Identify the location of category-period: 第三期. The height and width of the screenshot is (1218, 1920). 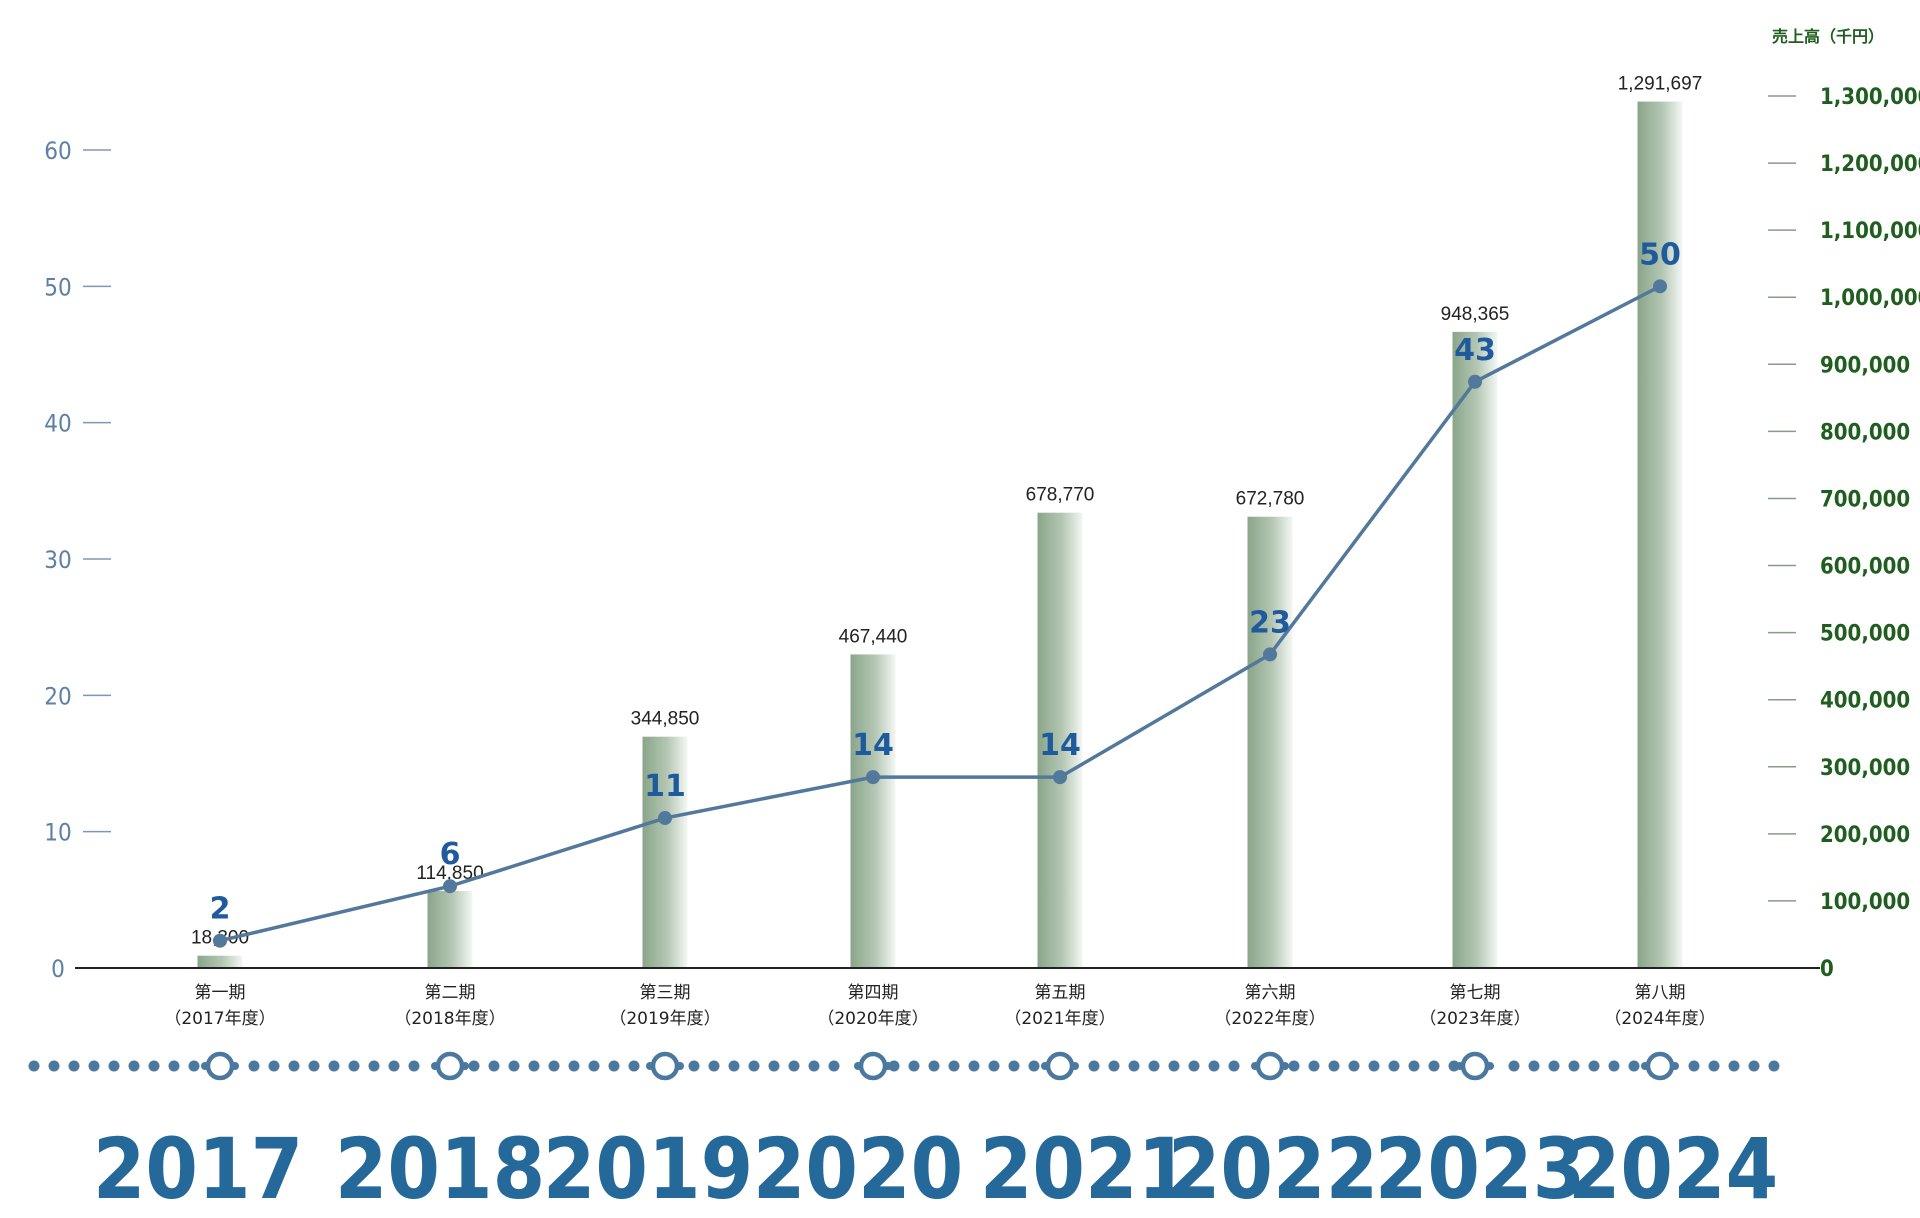
(665, 993).